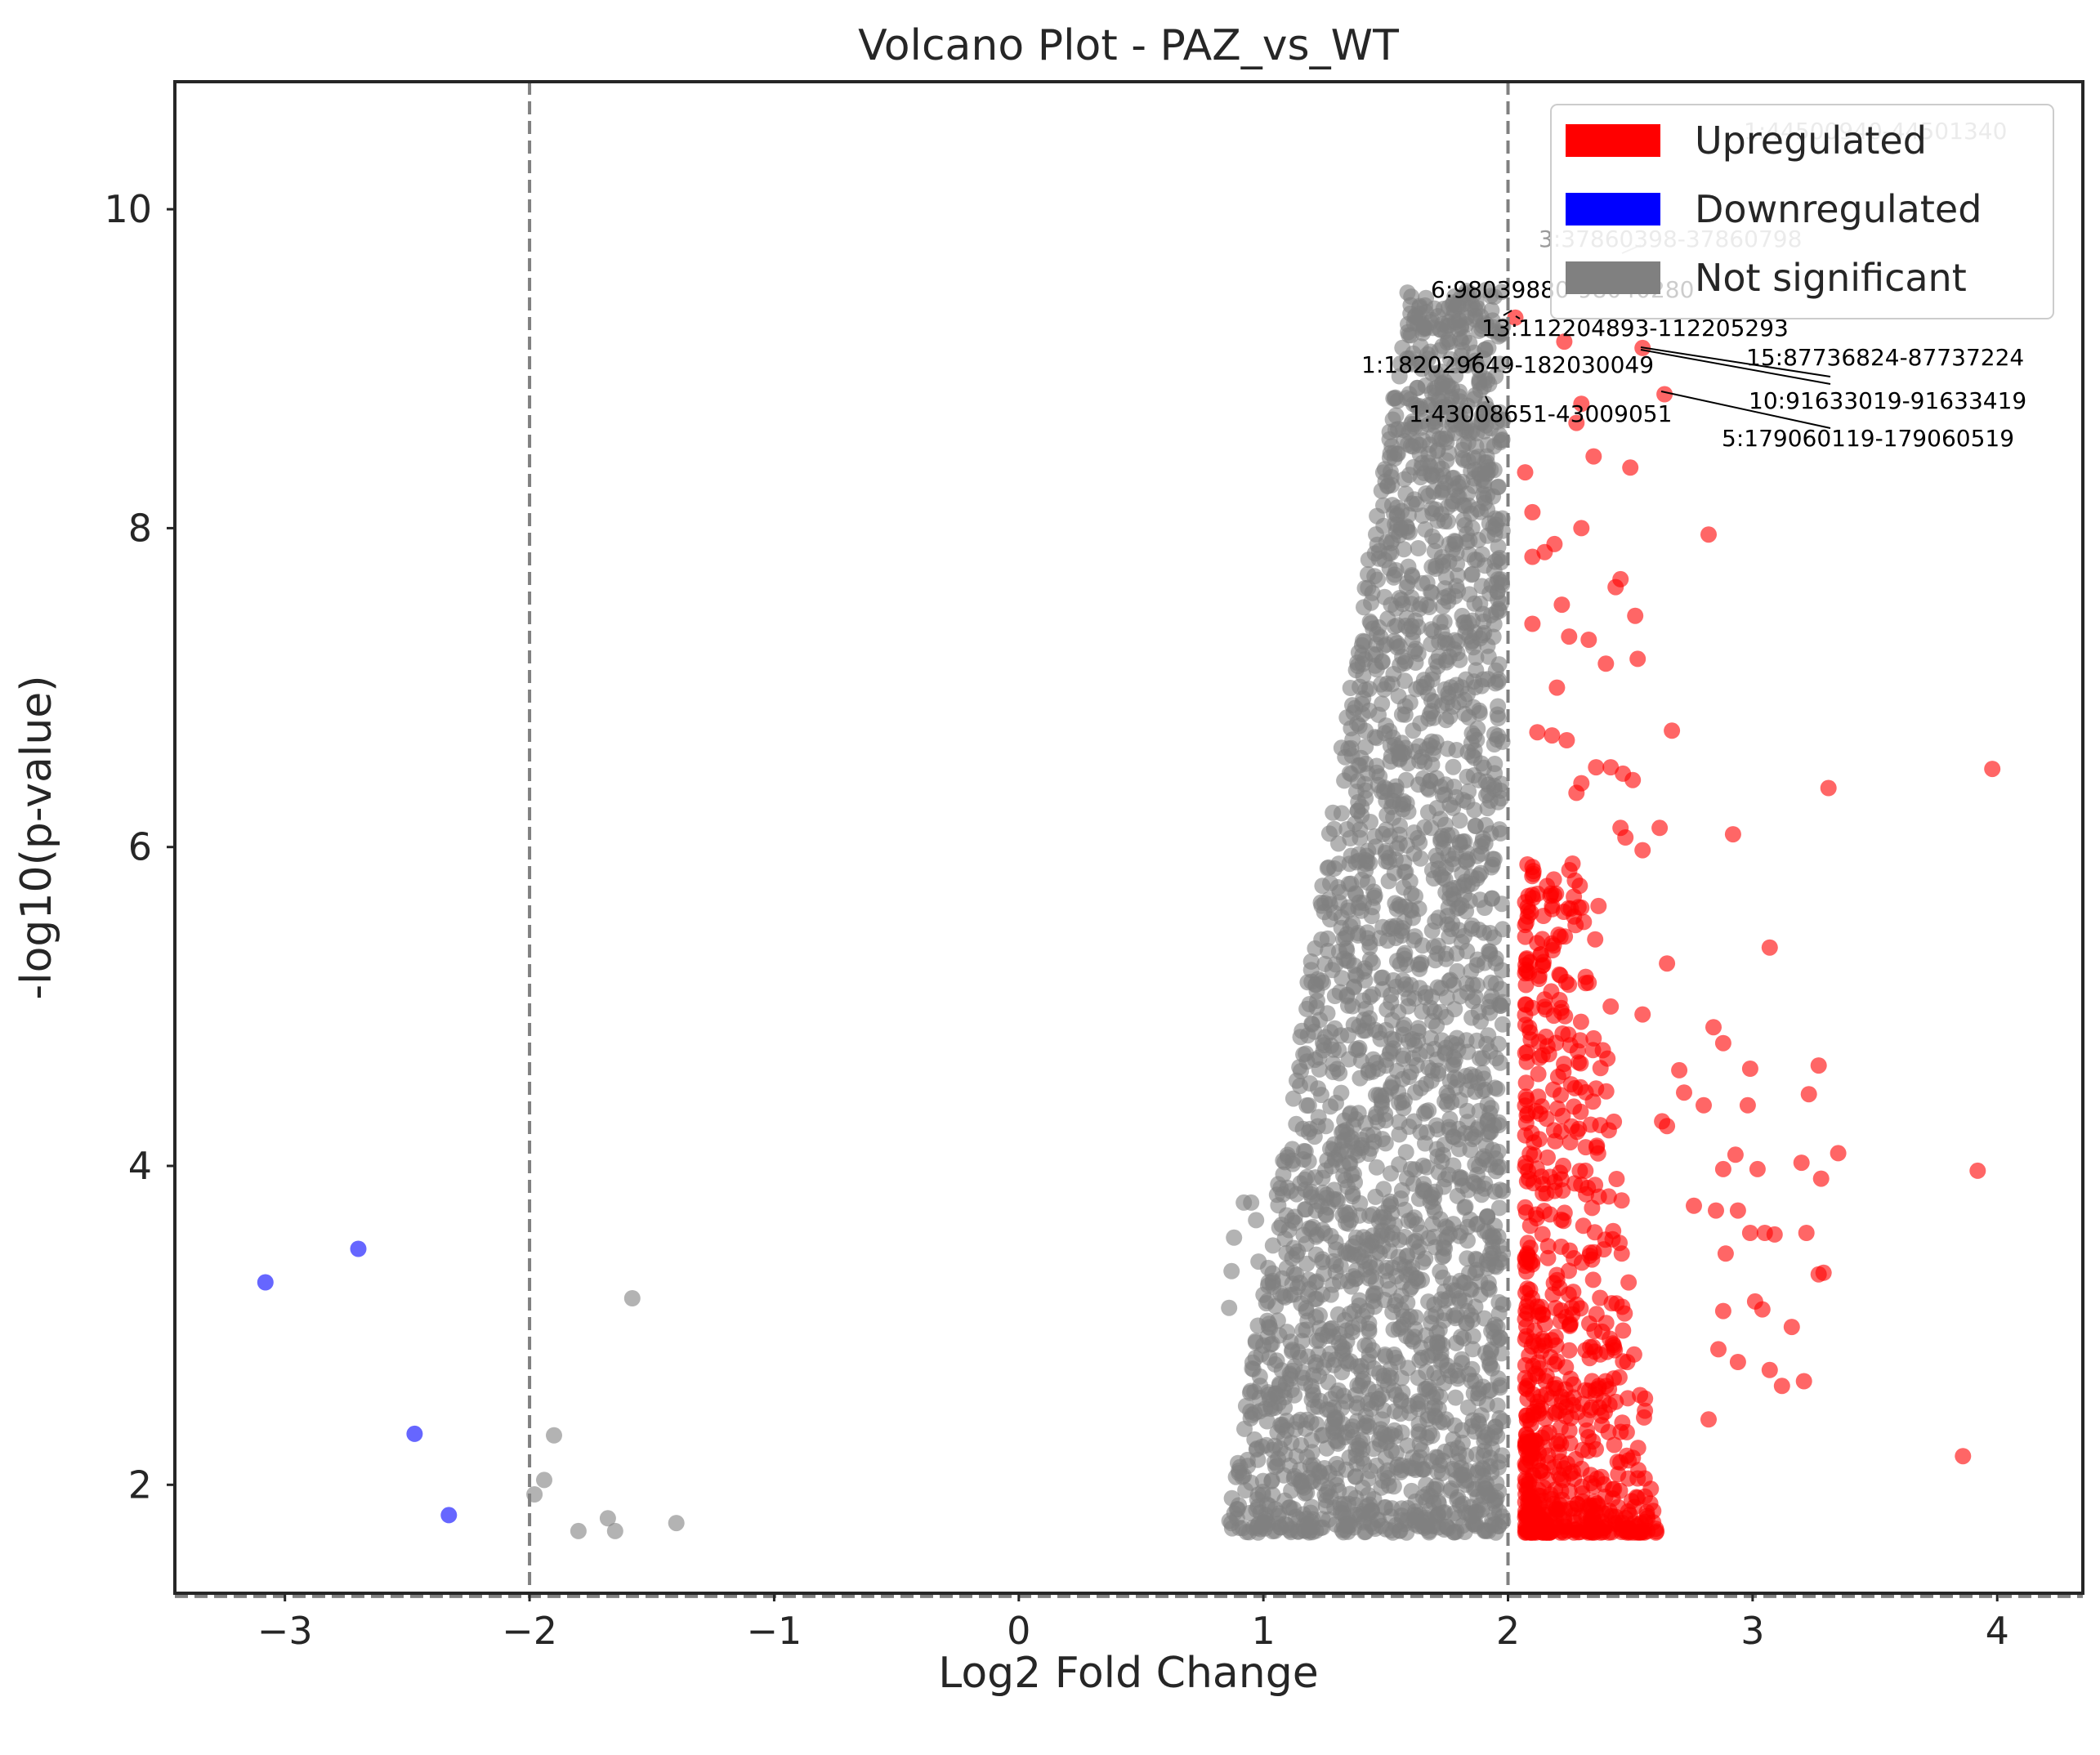 Image resolution: width=2100 pixels, height=1755 pixels. Describe the element at coordinates (1613, 278) in the screenshot. I see `legend-swatch` at that location.